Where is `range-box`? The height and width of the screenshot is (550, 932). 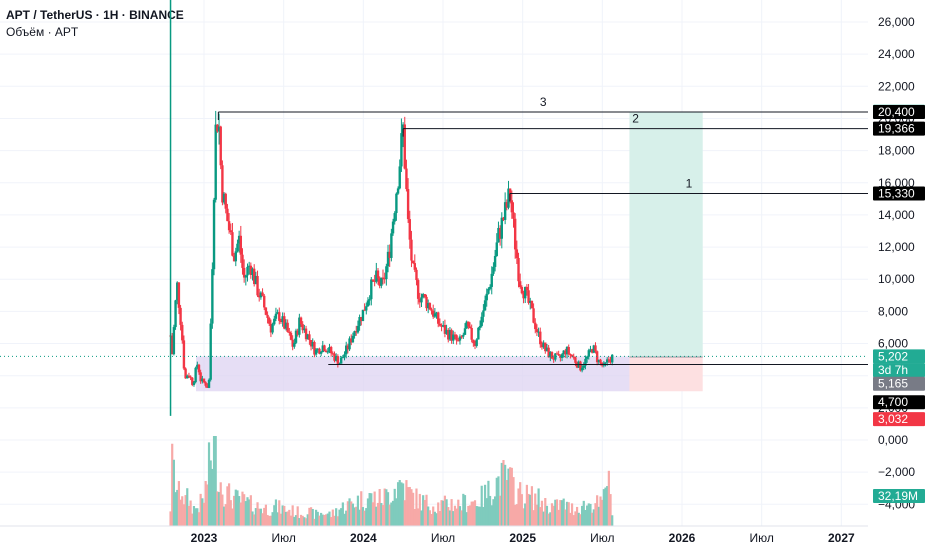 range-box is located at coordinates (423, 374).